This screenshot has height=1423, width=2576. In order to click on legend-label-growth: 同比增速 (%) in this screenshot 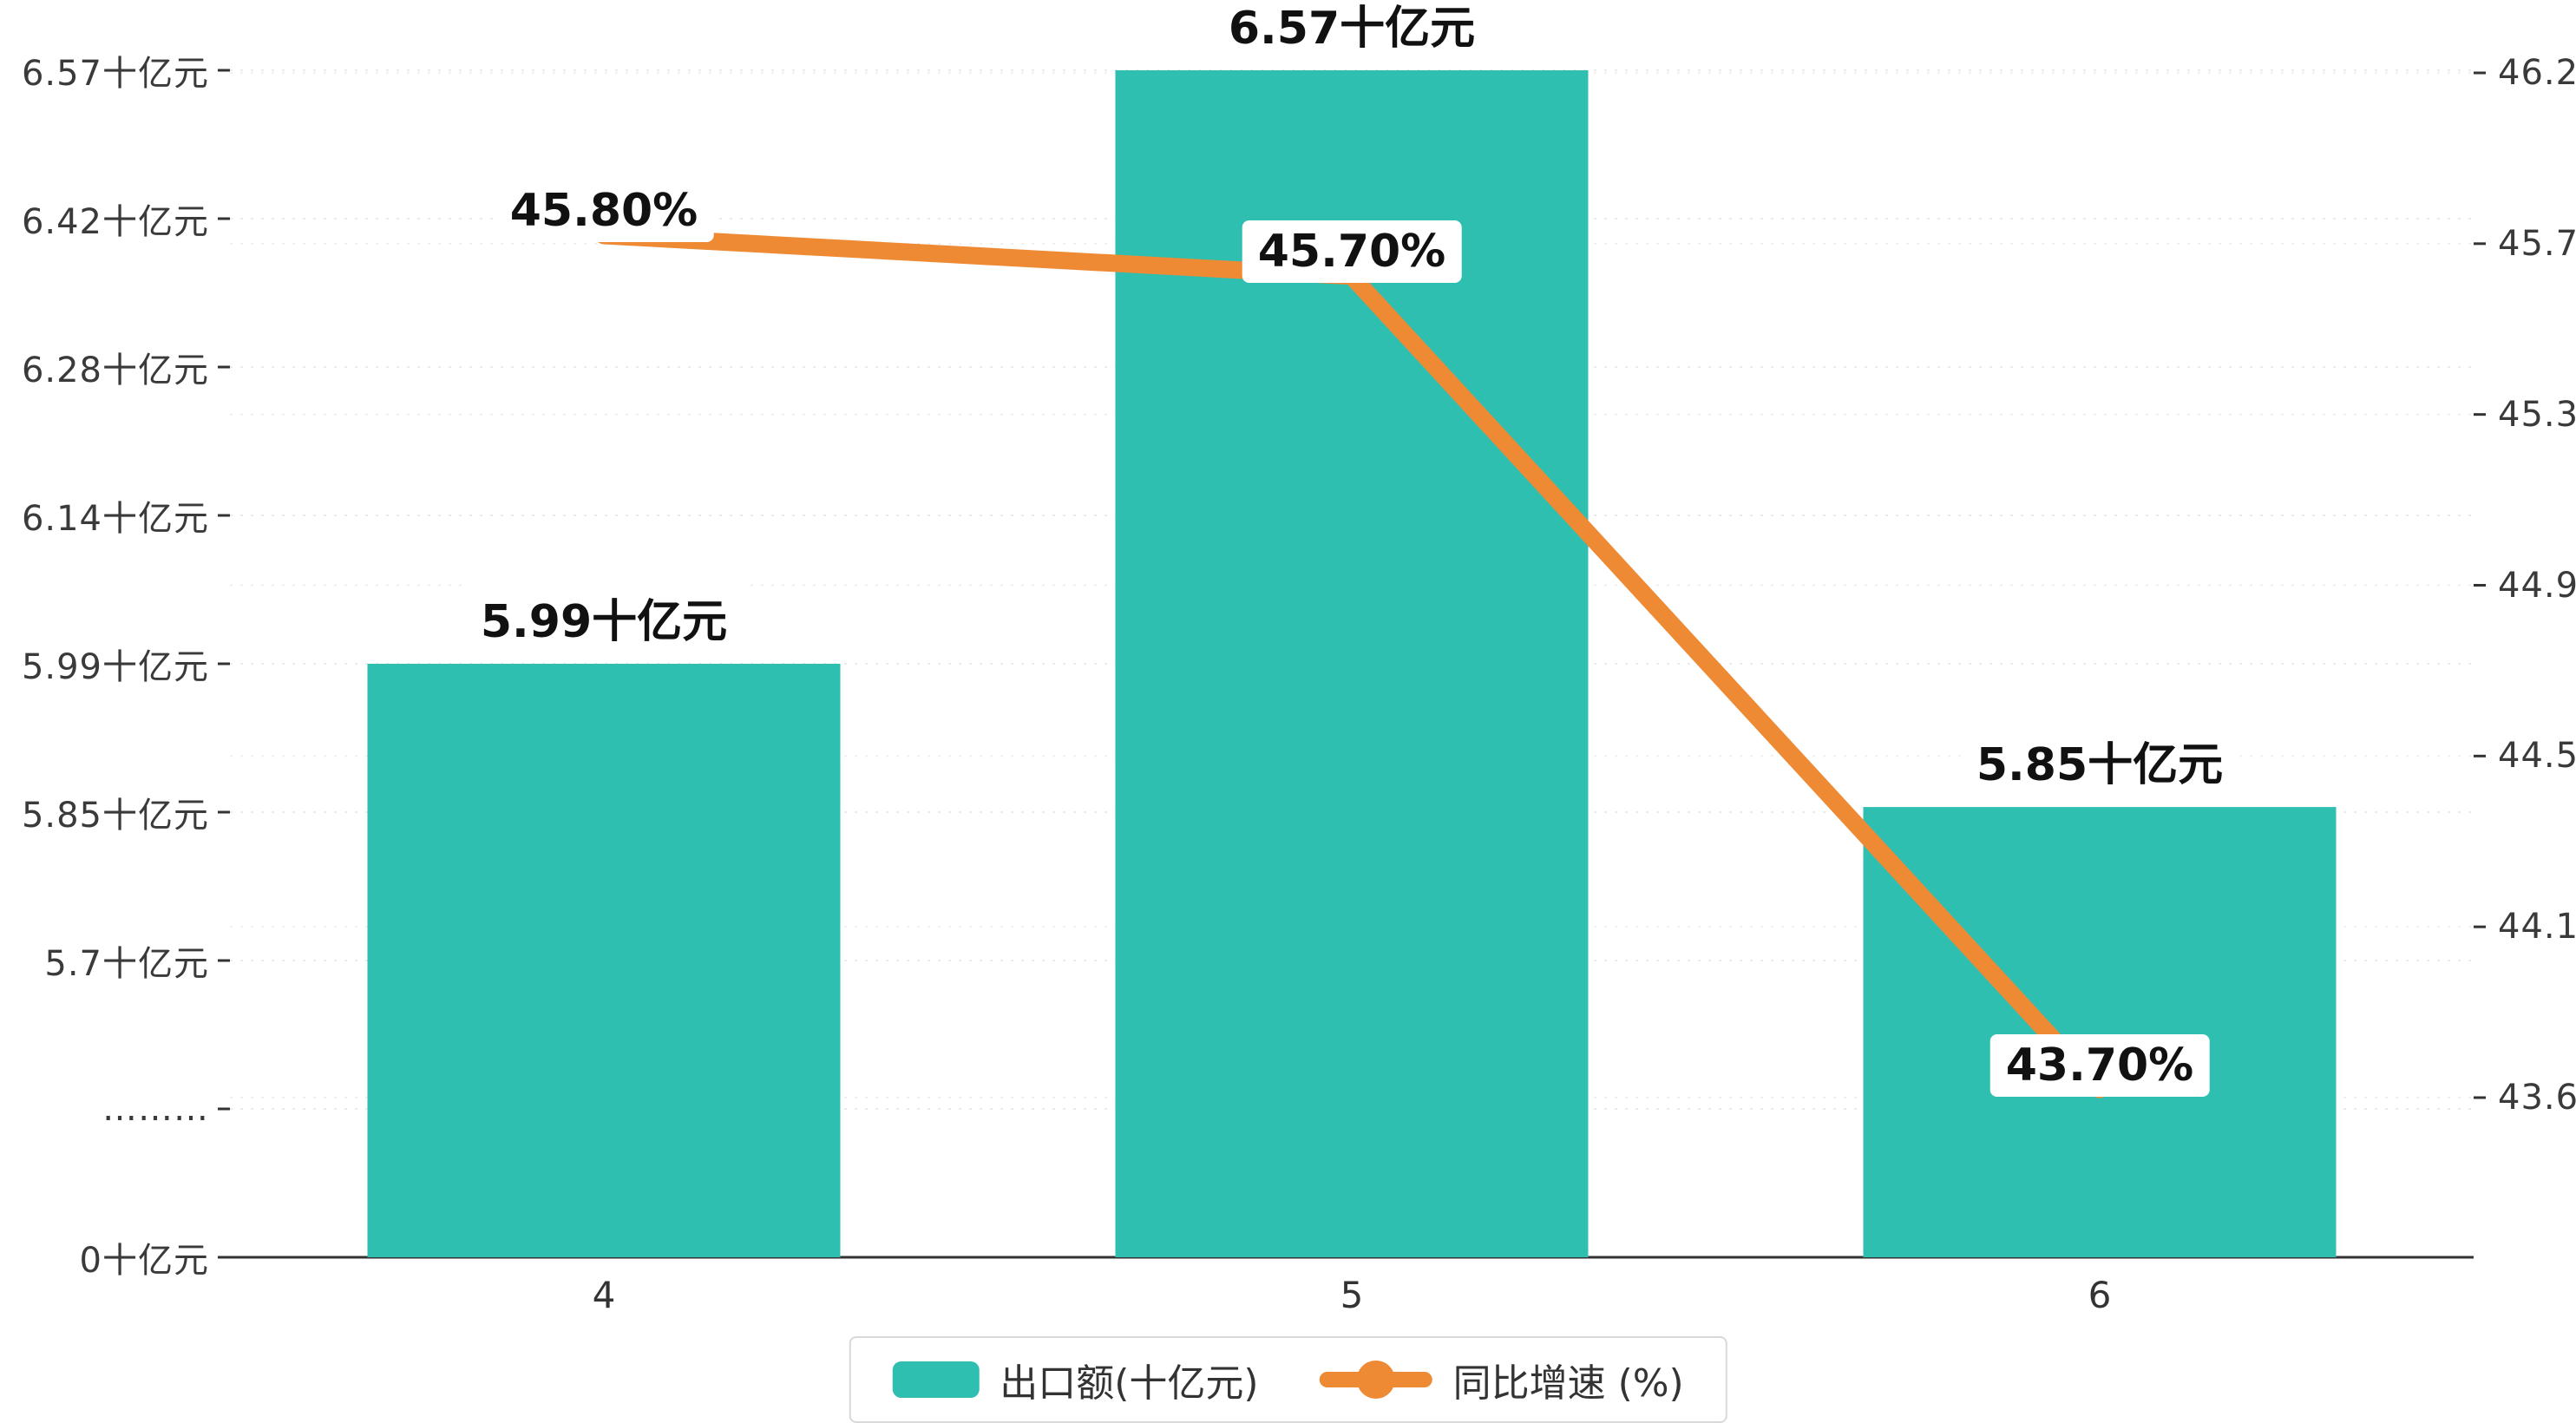, I will do `click(1568, 1383)`.